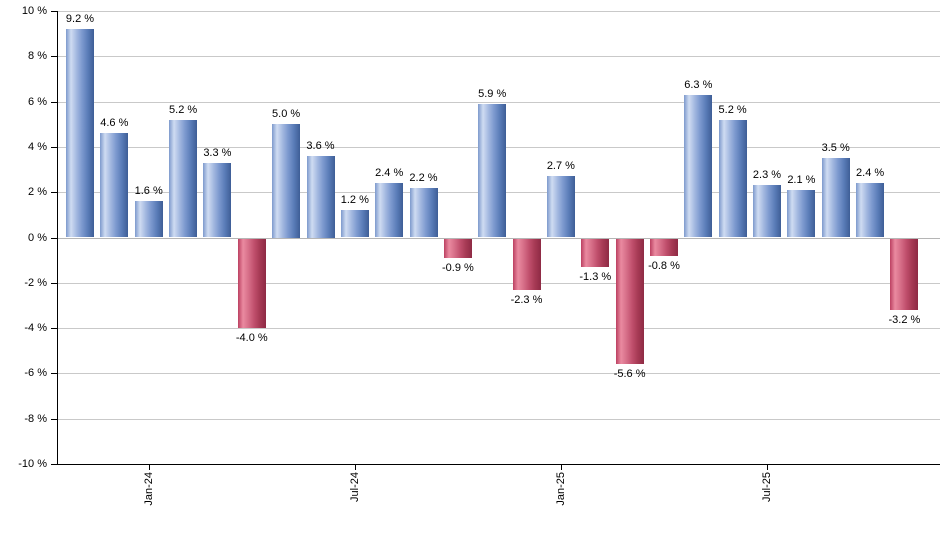 The image size is (940, 550). I want to click on x-axis-tick-label: Jul-24, so click(354, 487).